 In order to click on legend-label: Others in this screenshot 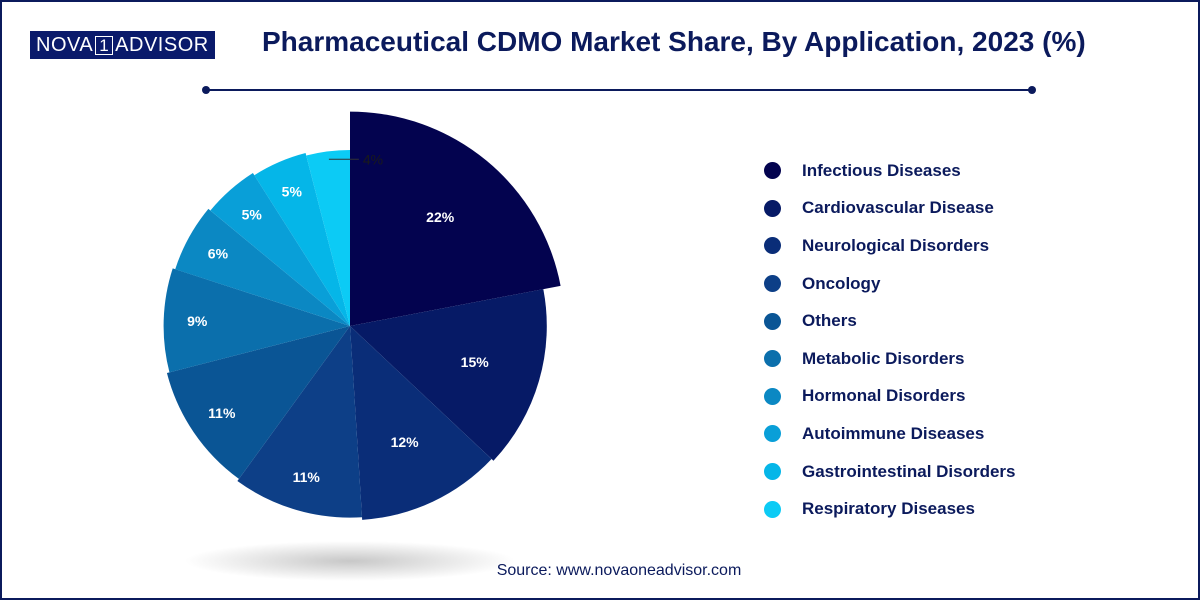, I will do `click(829, 321)`.